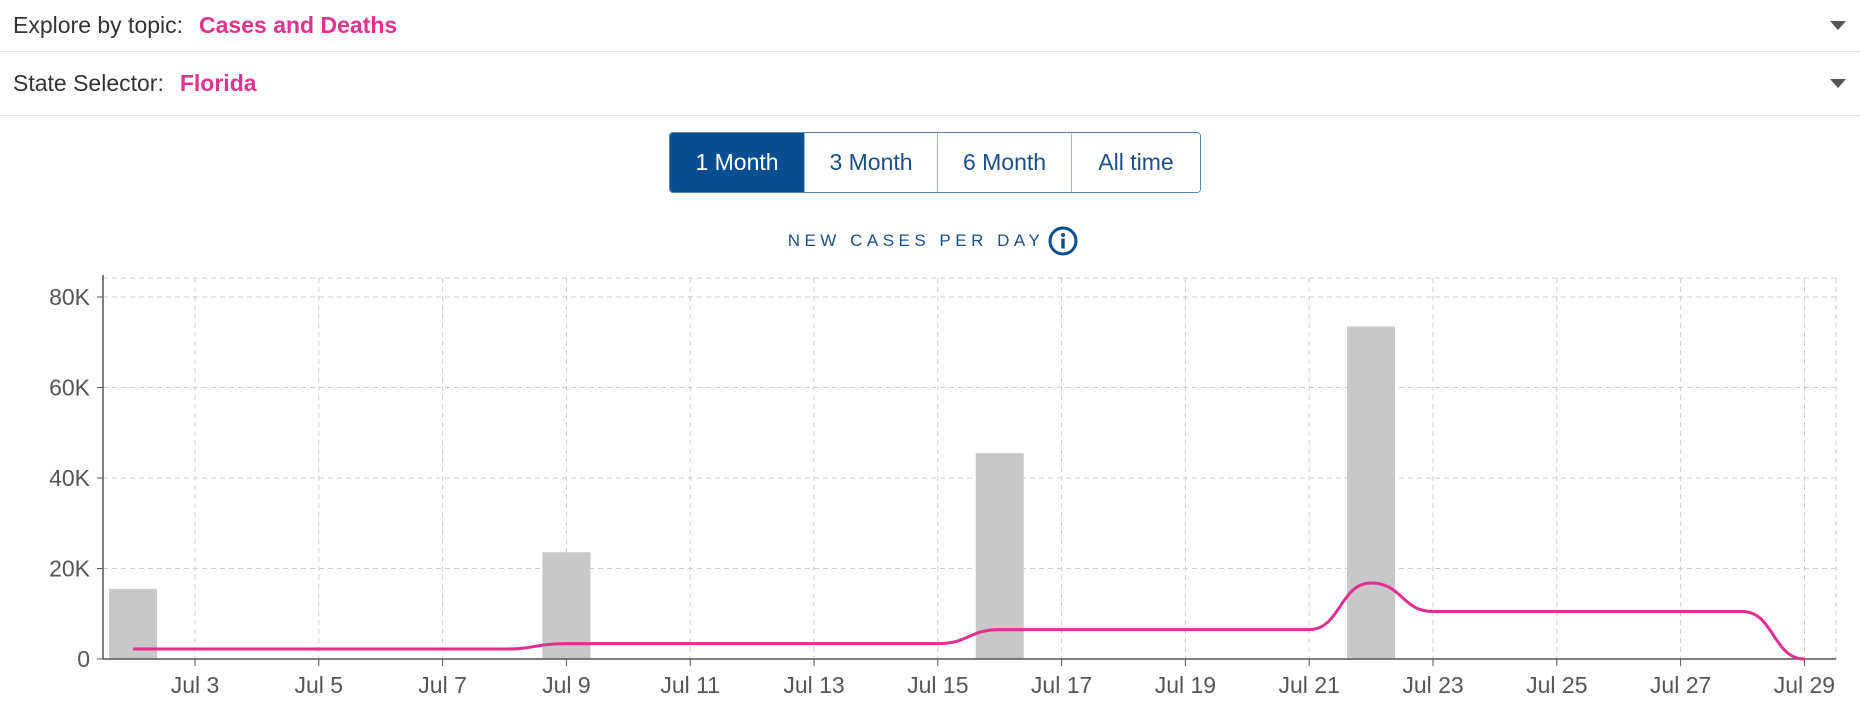 The image size is (1860, 718). Describe the element at coordinates (937, 685) in the screenshot. I see `x-tick-label: Jul 15` at that location.